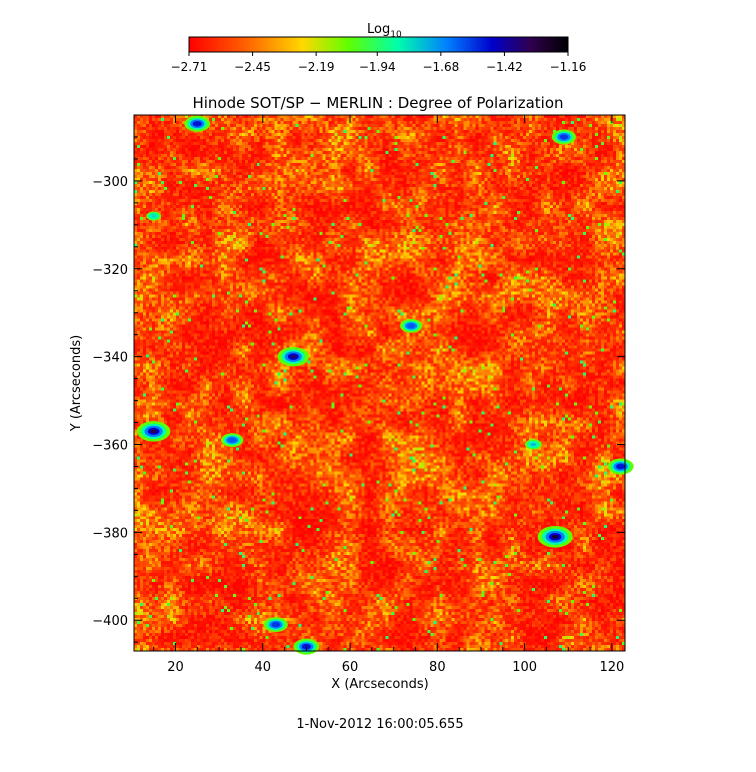 This screenshot has height=772, width=756. I want to click on y-tick-label: −380, so click(110, 533).